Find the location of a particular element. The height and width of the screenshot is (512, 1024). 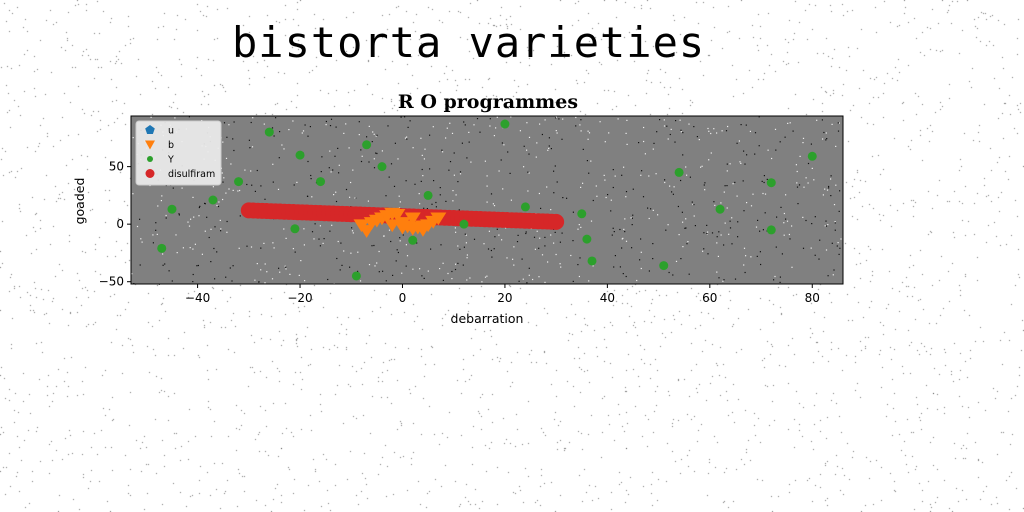

x-tick-label: 60 is located at coordinates (709, 298).